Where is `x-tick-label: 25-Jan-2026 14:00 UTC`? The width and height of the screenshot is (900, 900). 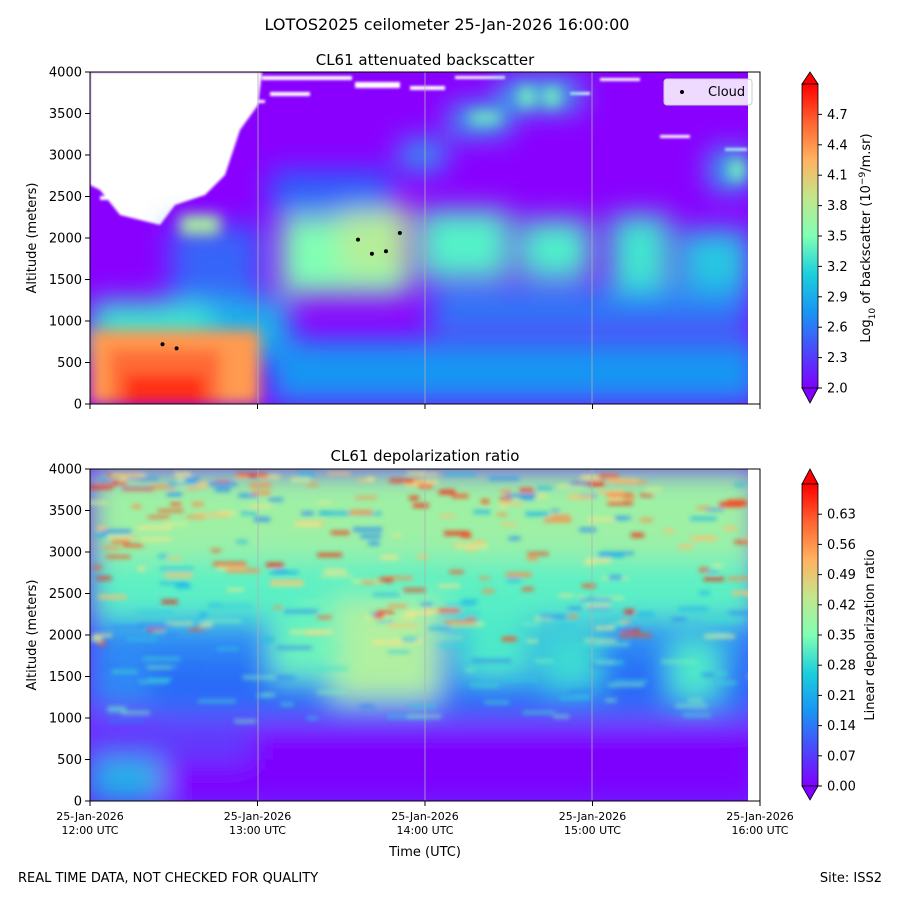 x-tick-label: 25-Jan-2026 14:00 UTC is located at coordinates (425, 823).